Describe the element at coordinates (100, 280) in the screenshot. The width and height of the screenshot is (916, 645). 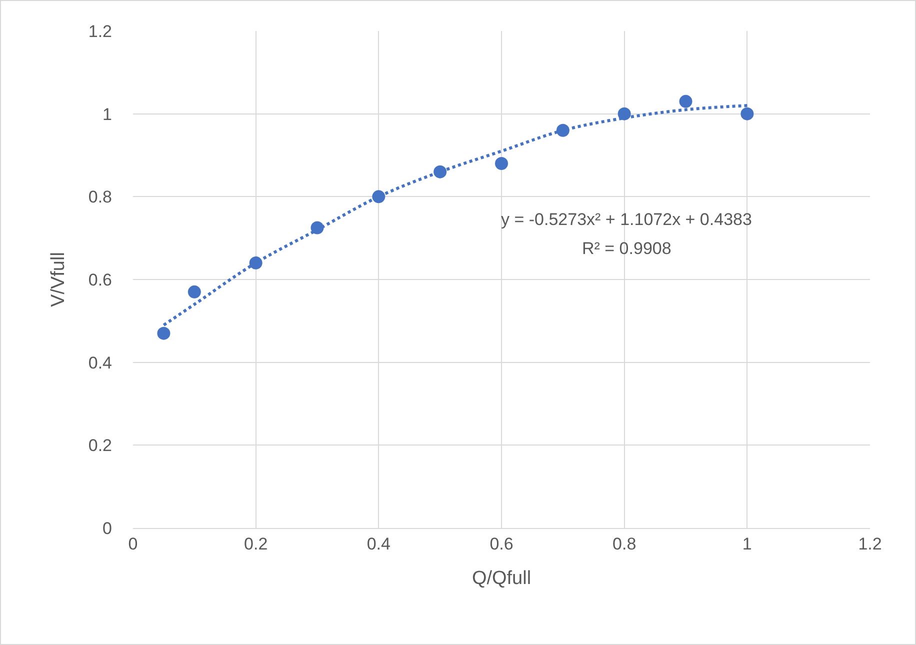
I see `y-tick-label: 0.6` at that location.